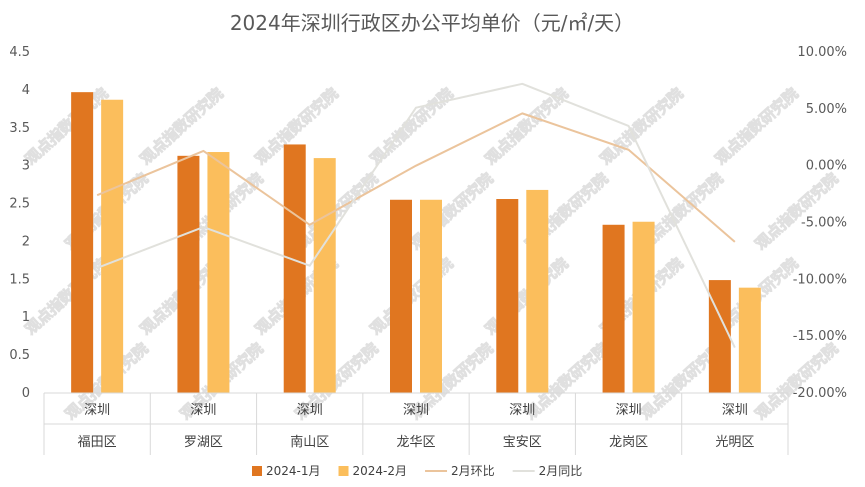  Describe the element at coordinates (293, 471) in the screenshot. I see `legend-label-1: 2024-1月` at that location.